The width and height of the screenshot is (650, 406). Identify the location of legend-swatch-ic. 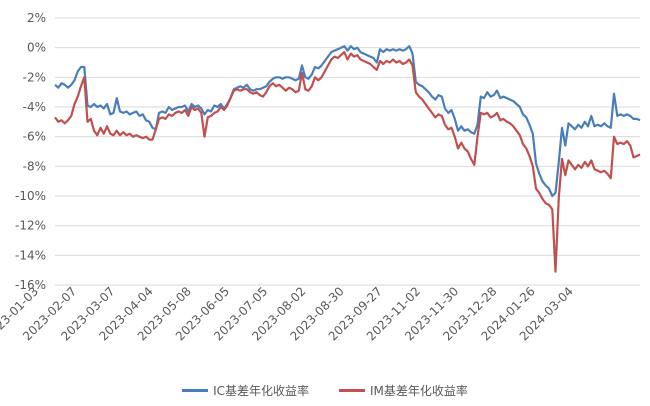
(195, 390).